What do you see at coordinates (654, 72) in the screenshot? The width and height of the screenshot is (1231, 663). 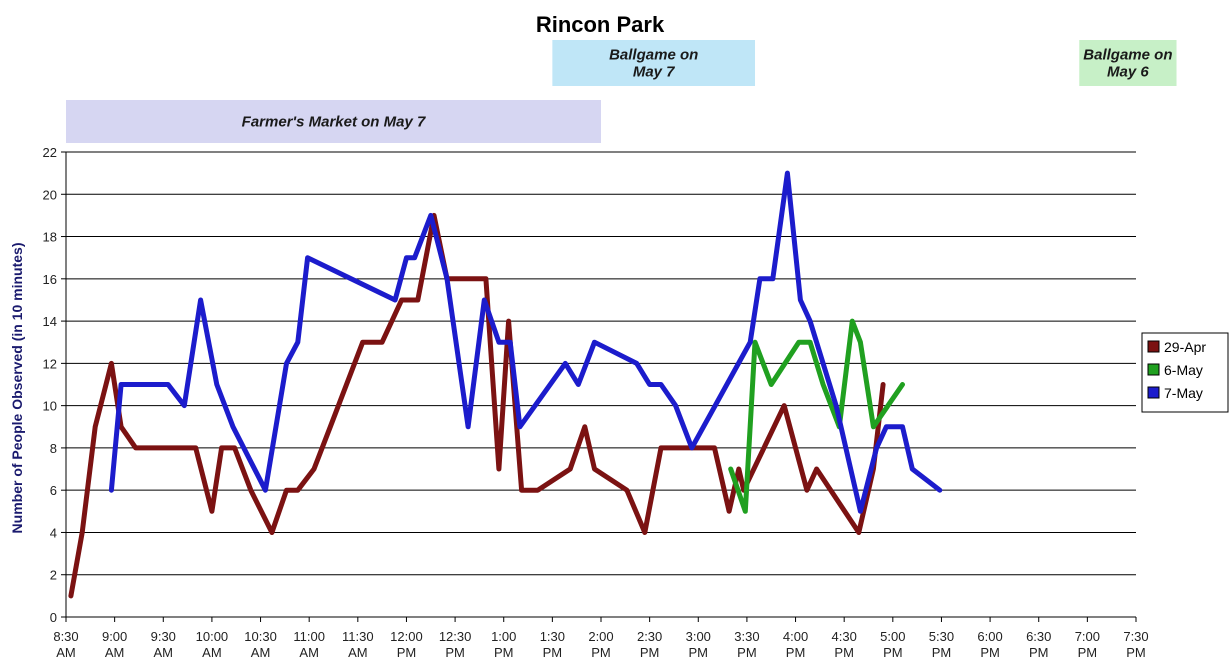 I see `event-label: May 7` at bounding box center [654, 72].